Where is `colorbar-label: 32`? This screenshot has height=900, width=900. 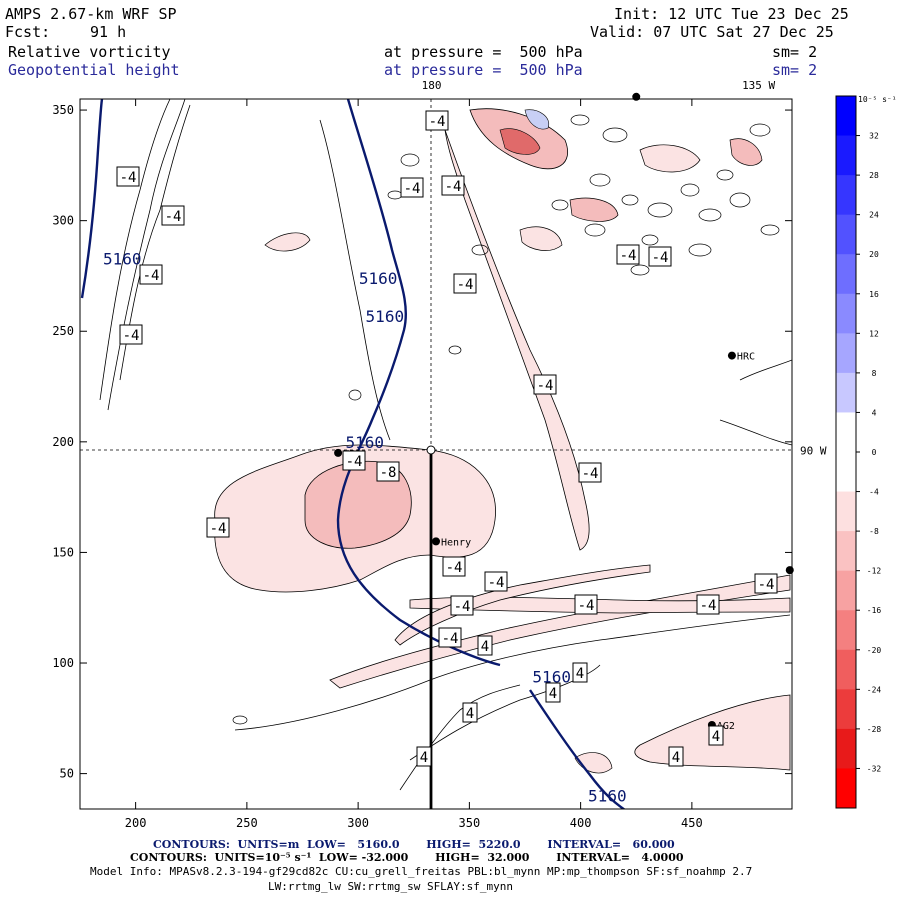 colorbar-label: 32 is located at coordinates (874, 136).